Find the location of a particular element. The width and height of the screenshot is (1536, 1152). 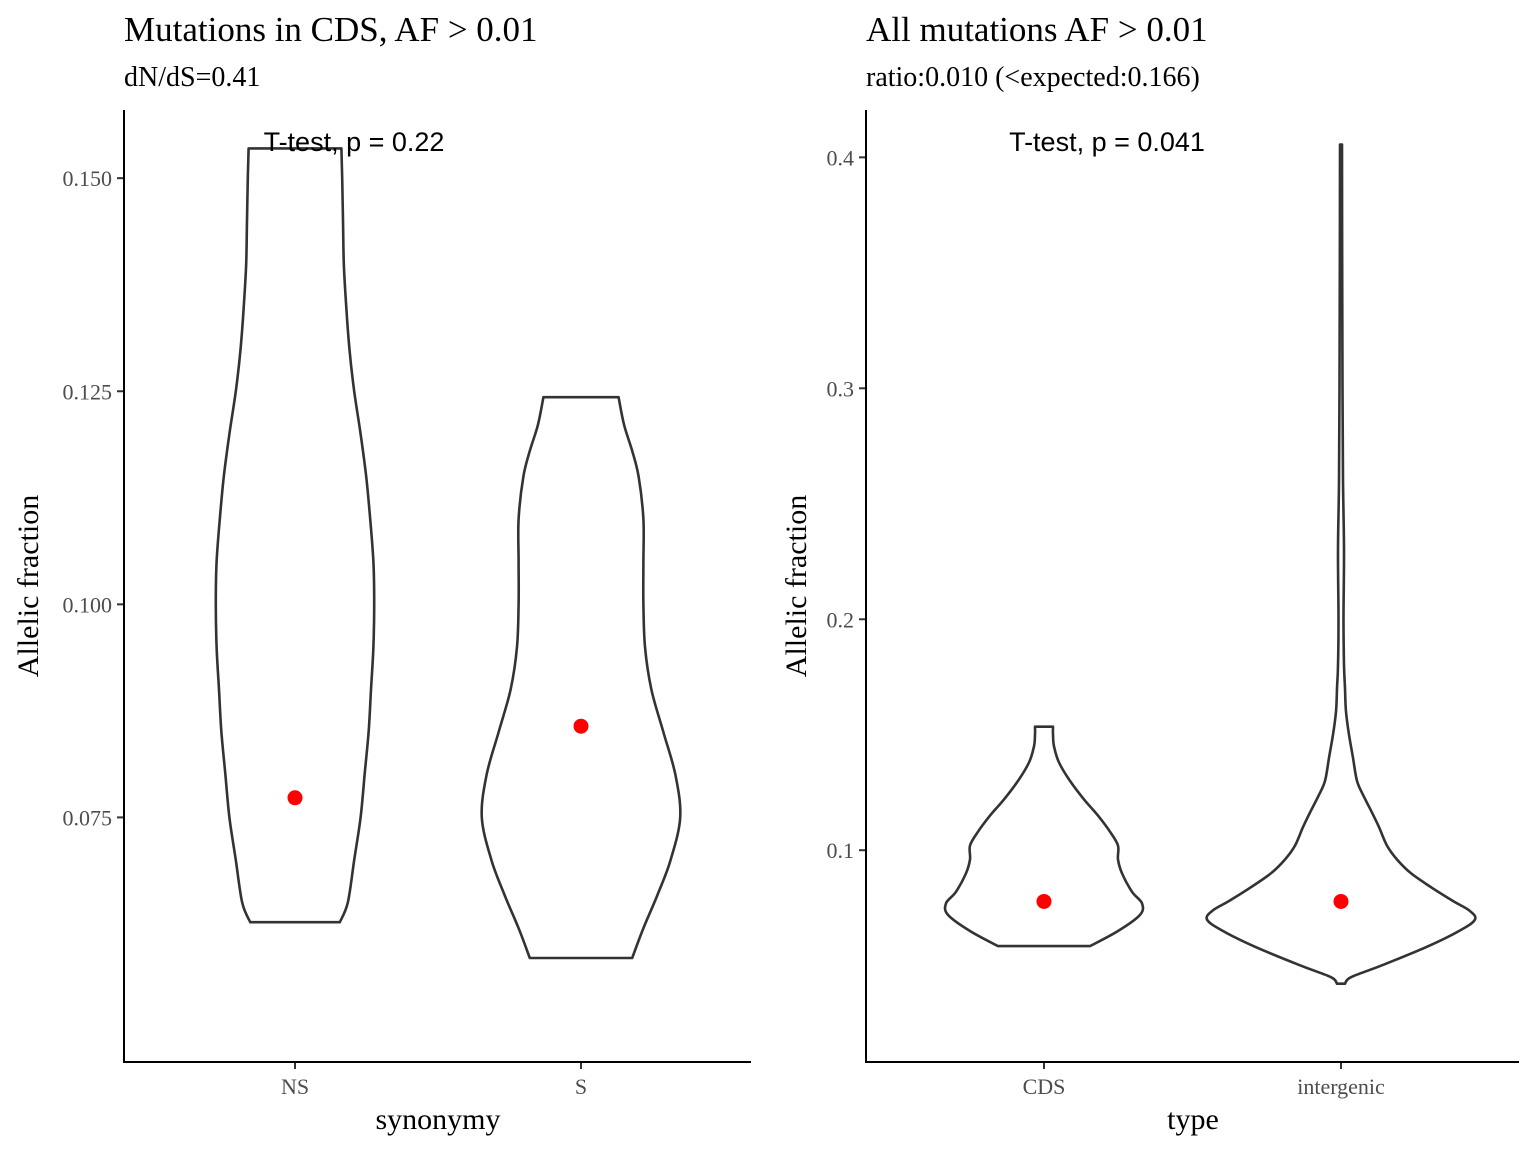

panel-title: Mutations in CDS, AF > 0.01 is located at coordinates (331, 29).